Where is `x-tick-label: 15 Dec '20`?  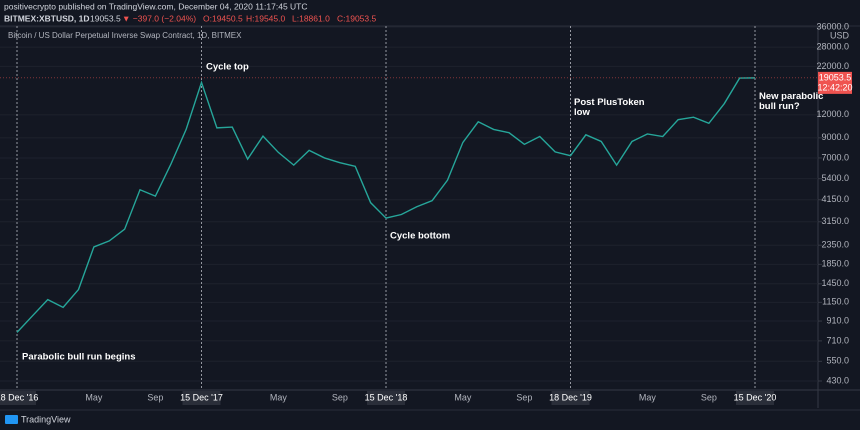
x-tick-label: 15 Dec '20 is located at coordinates (755, 397).